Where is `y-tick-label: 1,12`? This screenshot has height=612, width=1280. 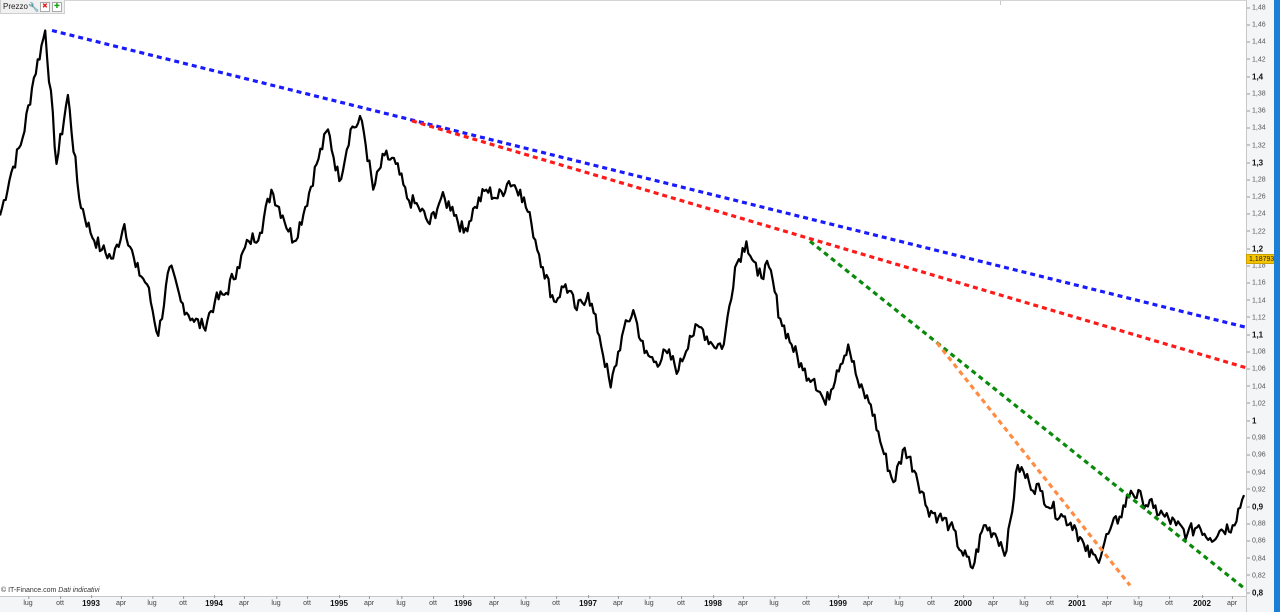 y-tick-label: 1,12 is located at coordinates (1256, 317).